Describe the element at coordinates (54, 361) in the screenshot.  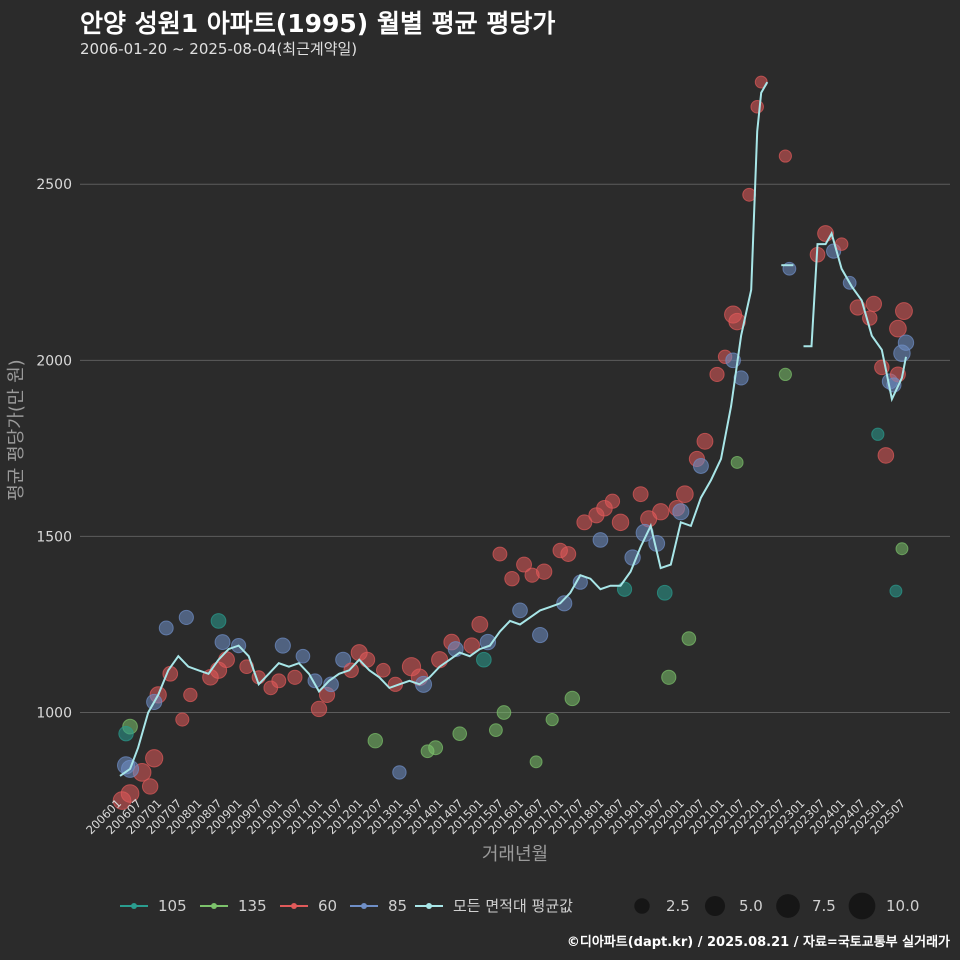
I see `y-tick-label: 2000` at that location.